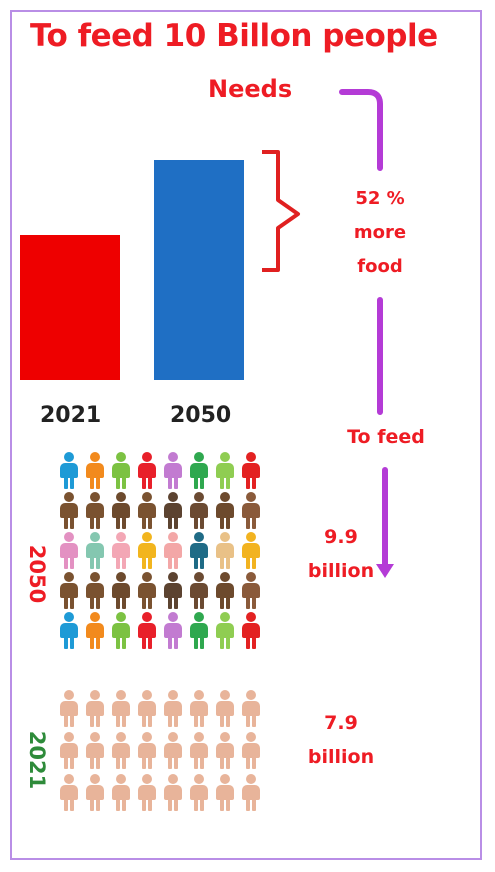  I want to click on tick-label-2021: 2021, so click(71, 415).